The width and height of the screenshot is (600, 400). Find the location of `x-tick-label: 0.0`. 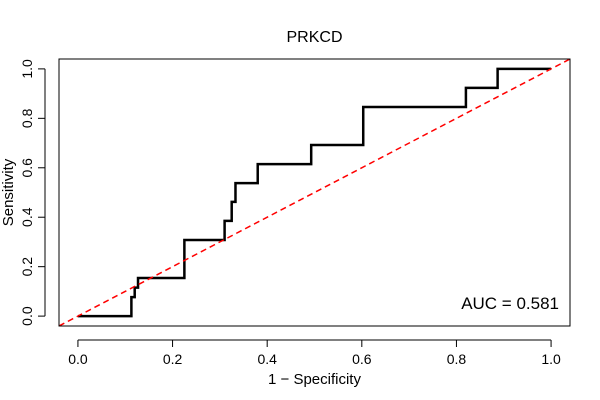

x-tick-label: 0.0 is located at coordinates (78, 359).